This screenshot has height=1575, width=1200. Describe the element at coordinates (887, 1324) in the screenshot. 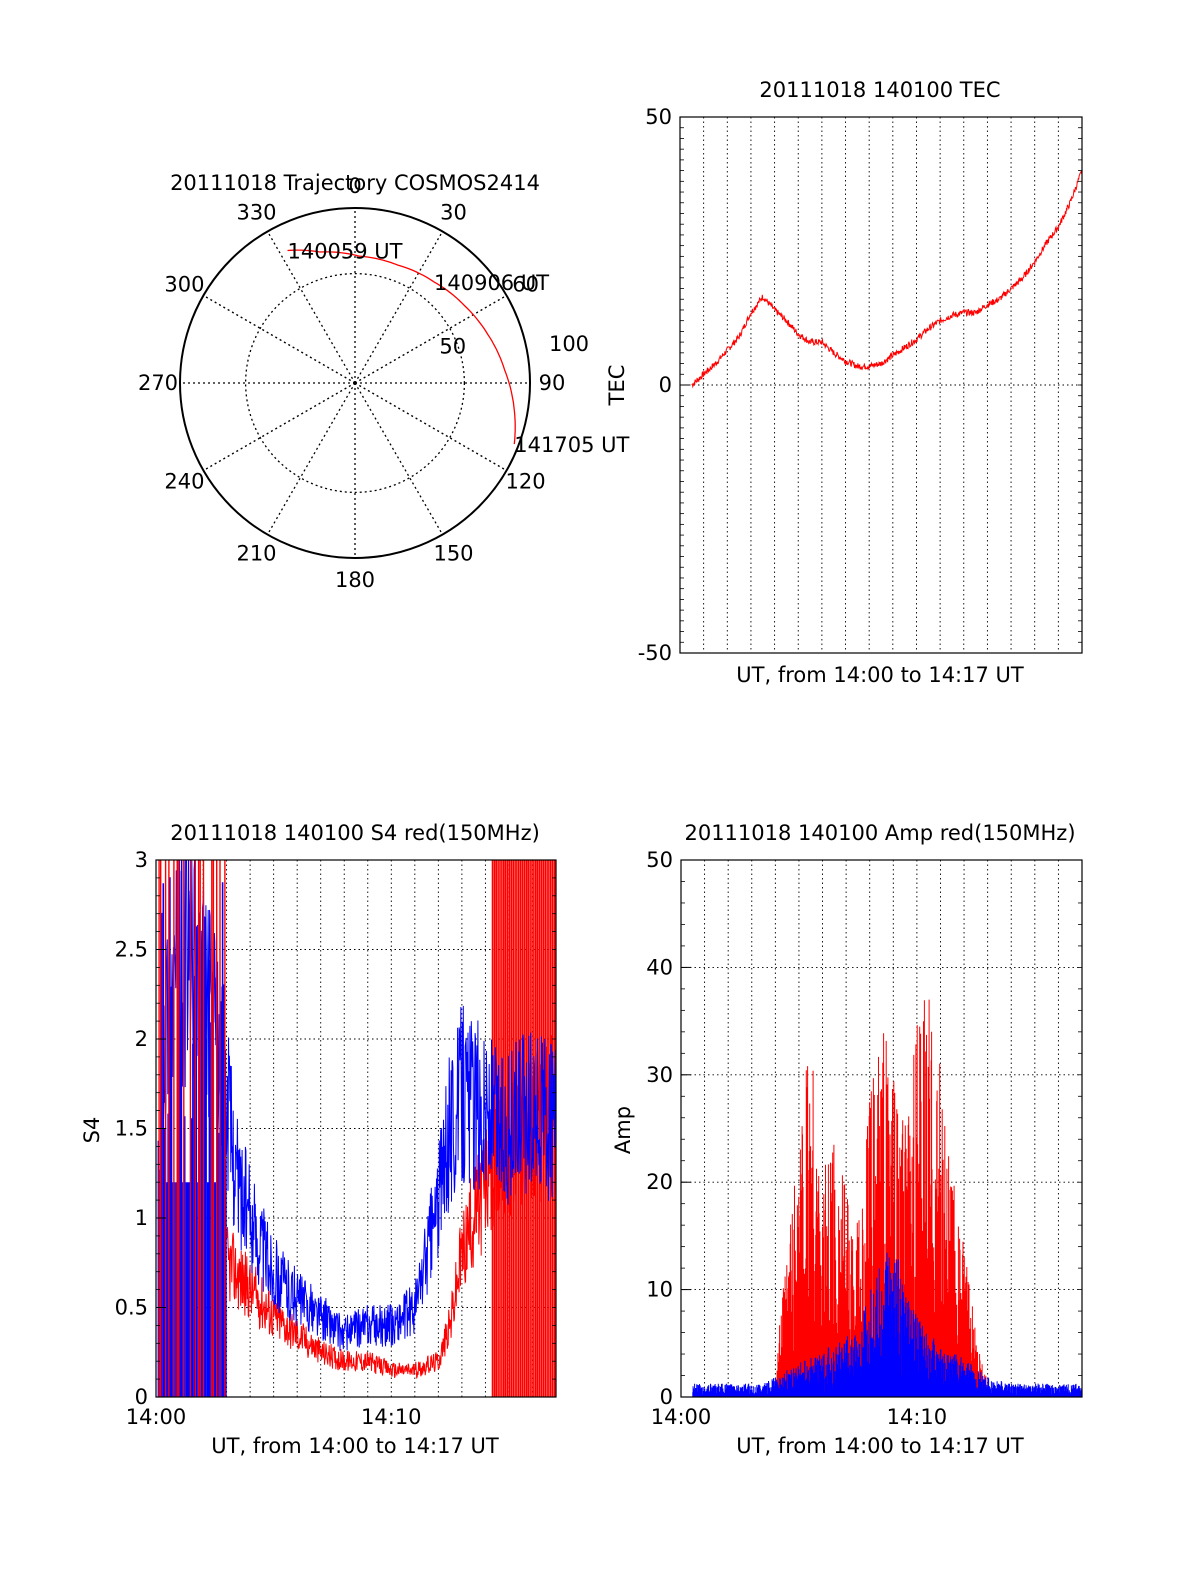

I see `amp-blue-series` at that location.